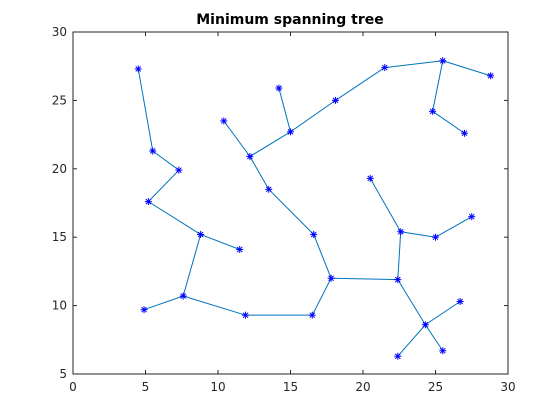 This screenshot has width=560, height=420. Describe the element at coordinates (73, 387) in the screenshot. I see `x-tick-label-0: 0` at that location.